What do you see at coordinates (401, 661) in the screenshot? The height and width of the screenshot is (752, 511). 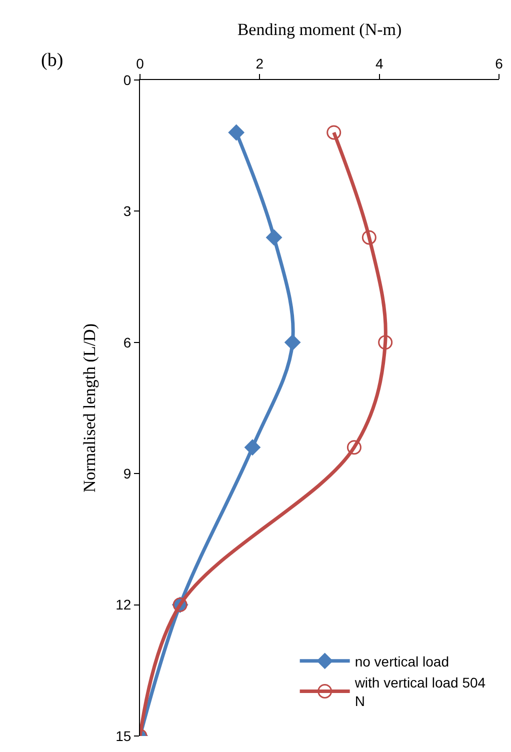 I see `legend-label: no vertical load` at bounding box center [401, 661].